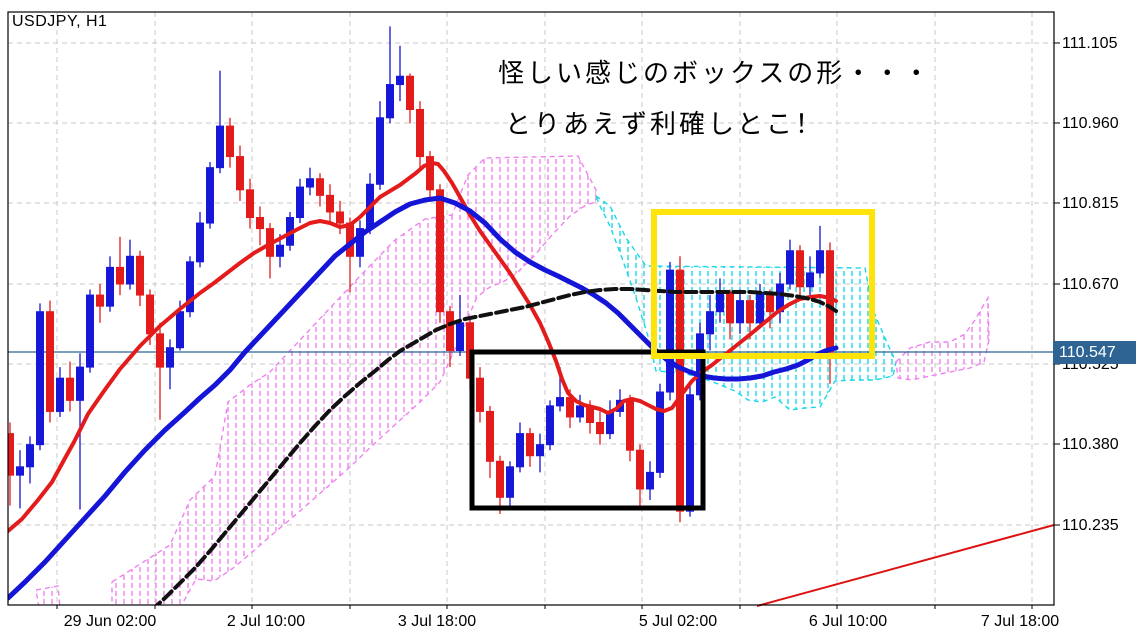  What do you see at coordinates (1020, 621) in the screenshot?
I see `x-axis-label: 7 Jul 18:00` at bounding box center [1020, 621].